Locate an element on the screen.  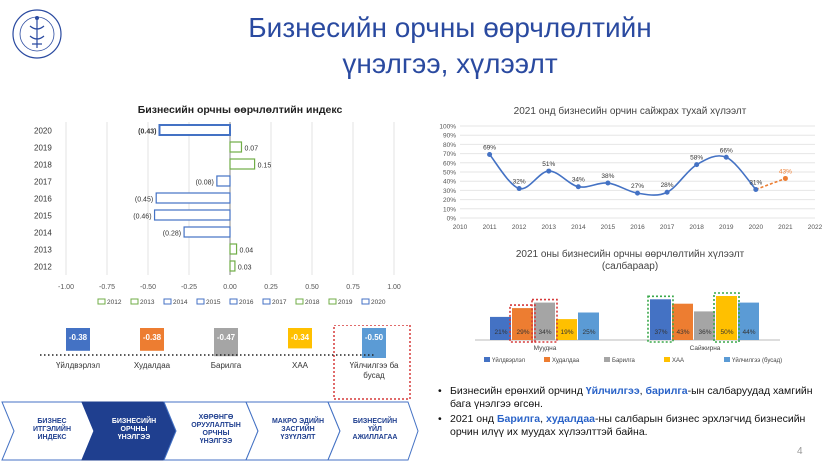
index-x-tick: 1.00 is located at coordinates (394, 287).